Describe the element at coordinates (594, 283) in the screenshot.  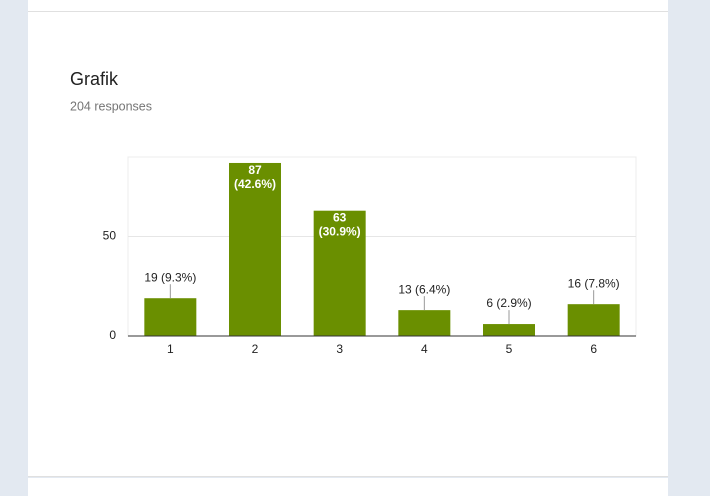
I see `value-label: 16 (7.8%)` at that location.